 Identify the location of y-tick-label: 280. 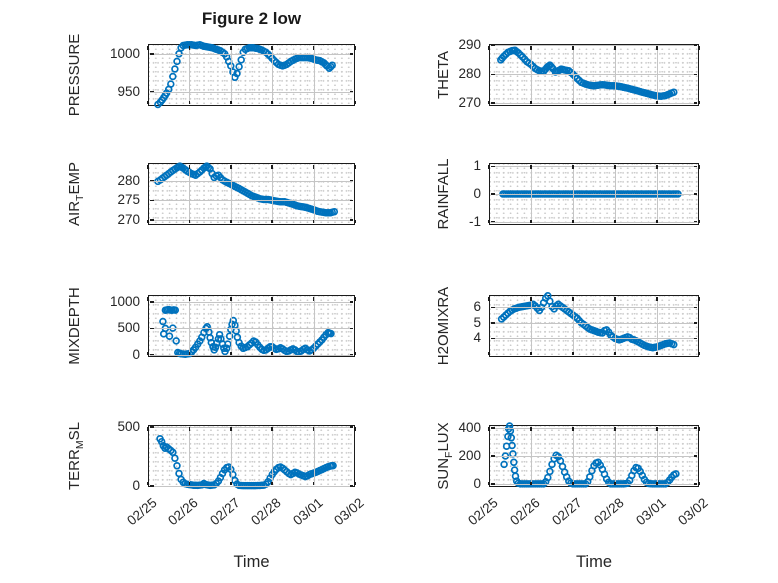
(128, 180).